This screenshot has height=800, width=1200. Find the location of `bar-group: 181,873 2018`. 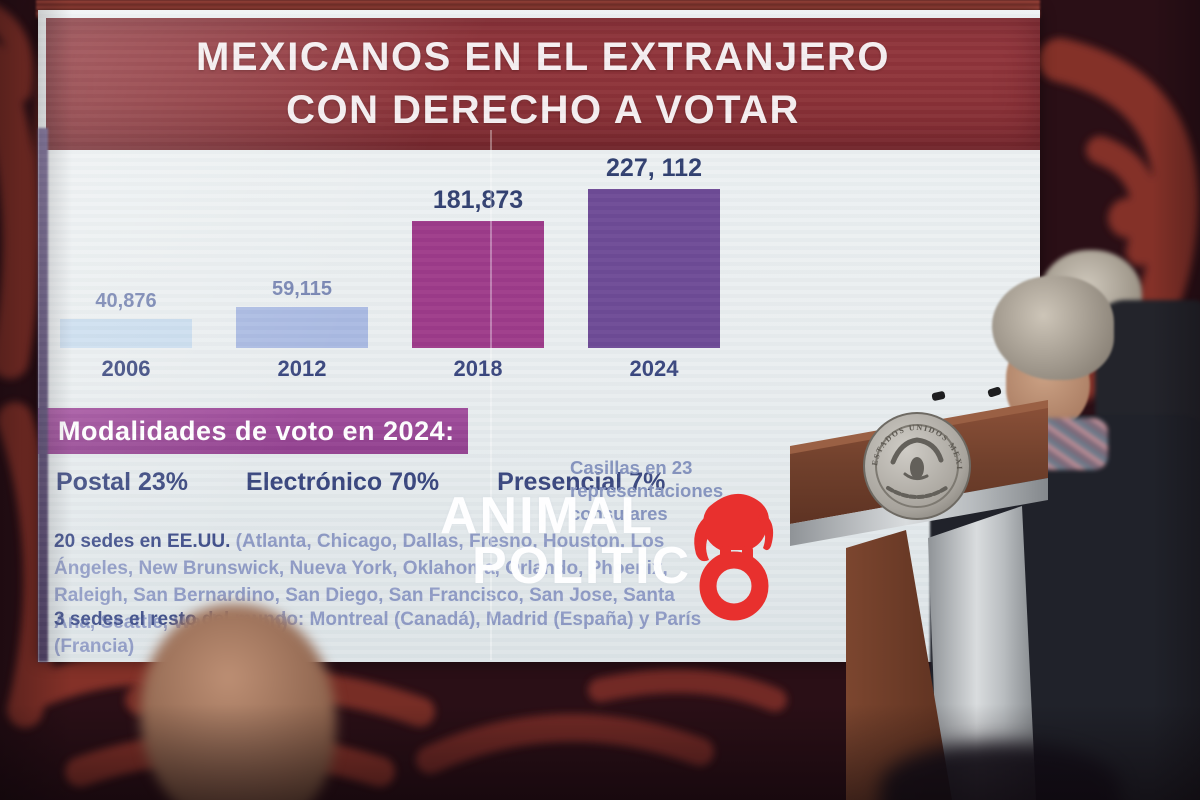

bar-group: 181,873 2018 is located at coordinates (478, 284).